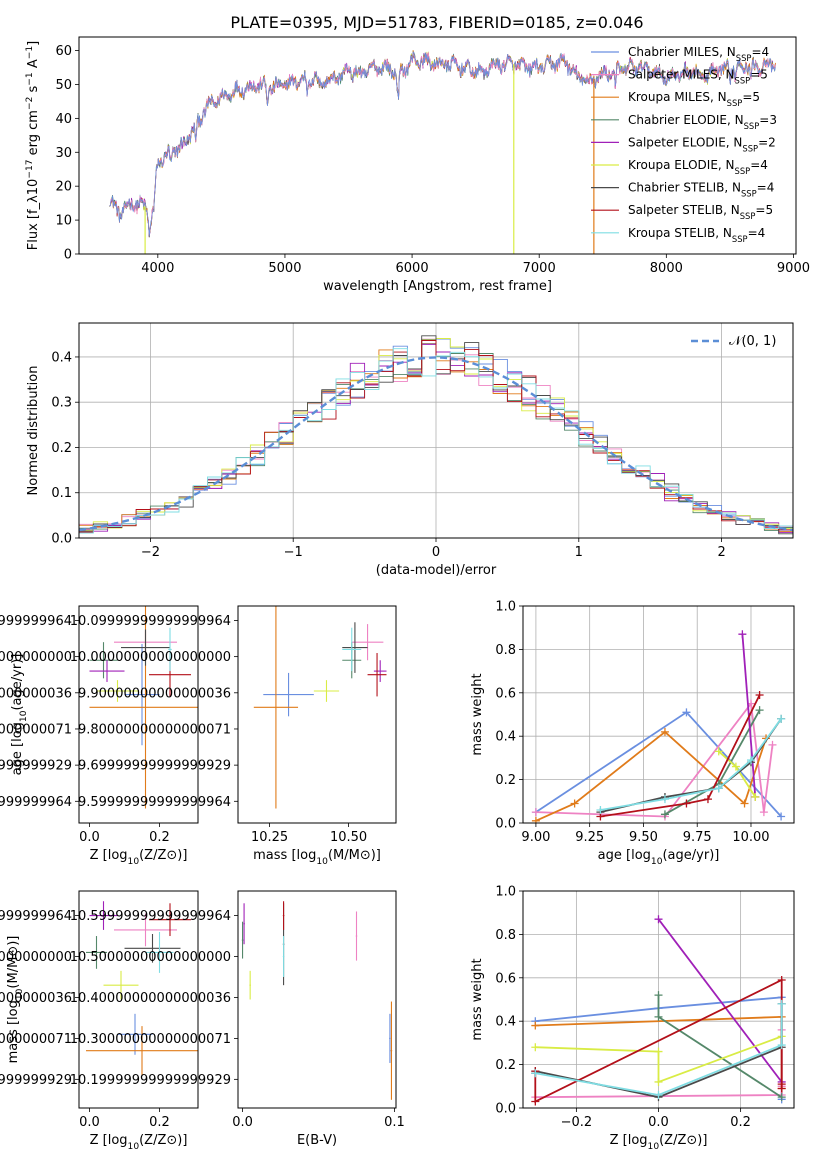 This screenshot has height=1170, width=819. Describe the element at coordinates (659, 1059) in the screenshot. I see `weight-line-kroupa_elodie` at that location.